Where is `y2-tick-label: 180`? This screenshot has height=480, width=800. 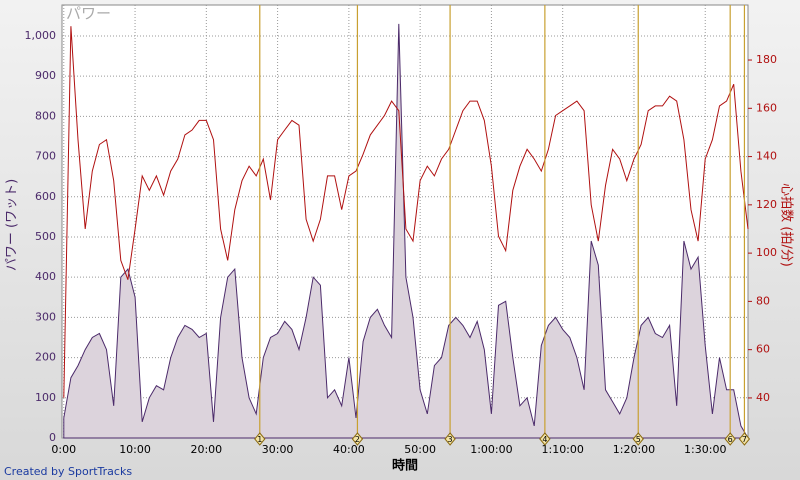 y2-tick-label: 180 is located at coordinates (766, 59).